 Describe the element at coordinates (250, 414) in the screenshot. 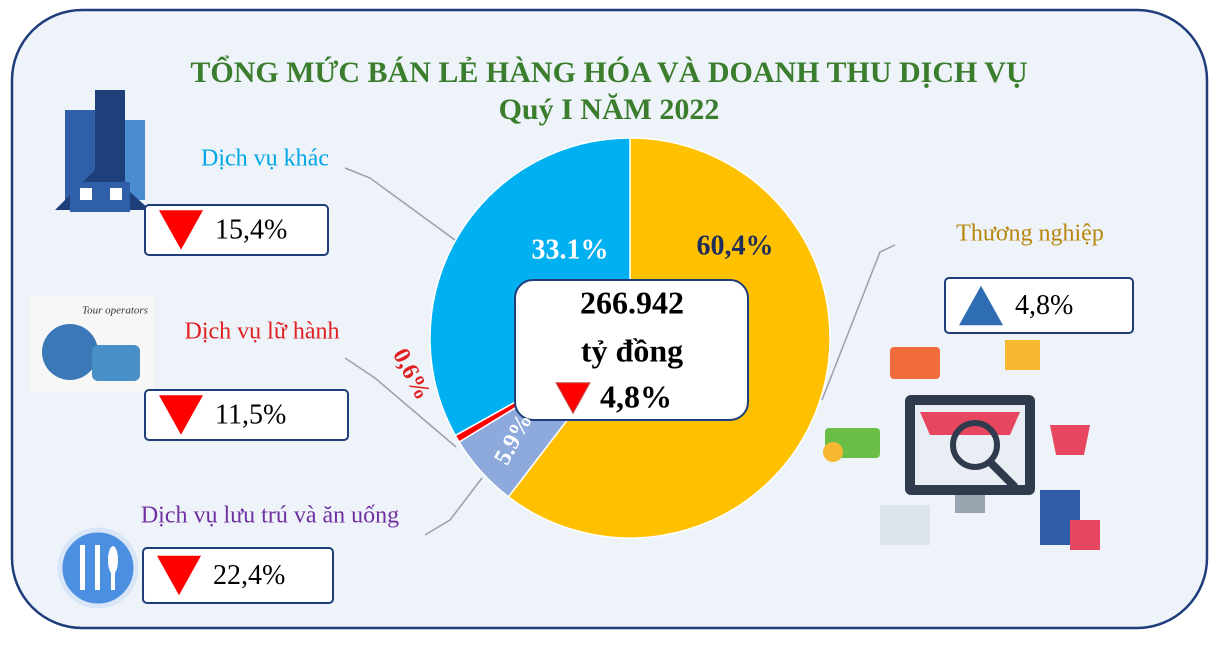

I see `change-label: 11,5%` at that location.